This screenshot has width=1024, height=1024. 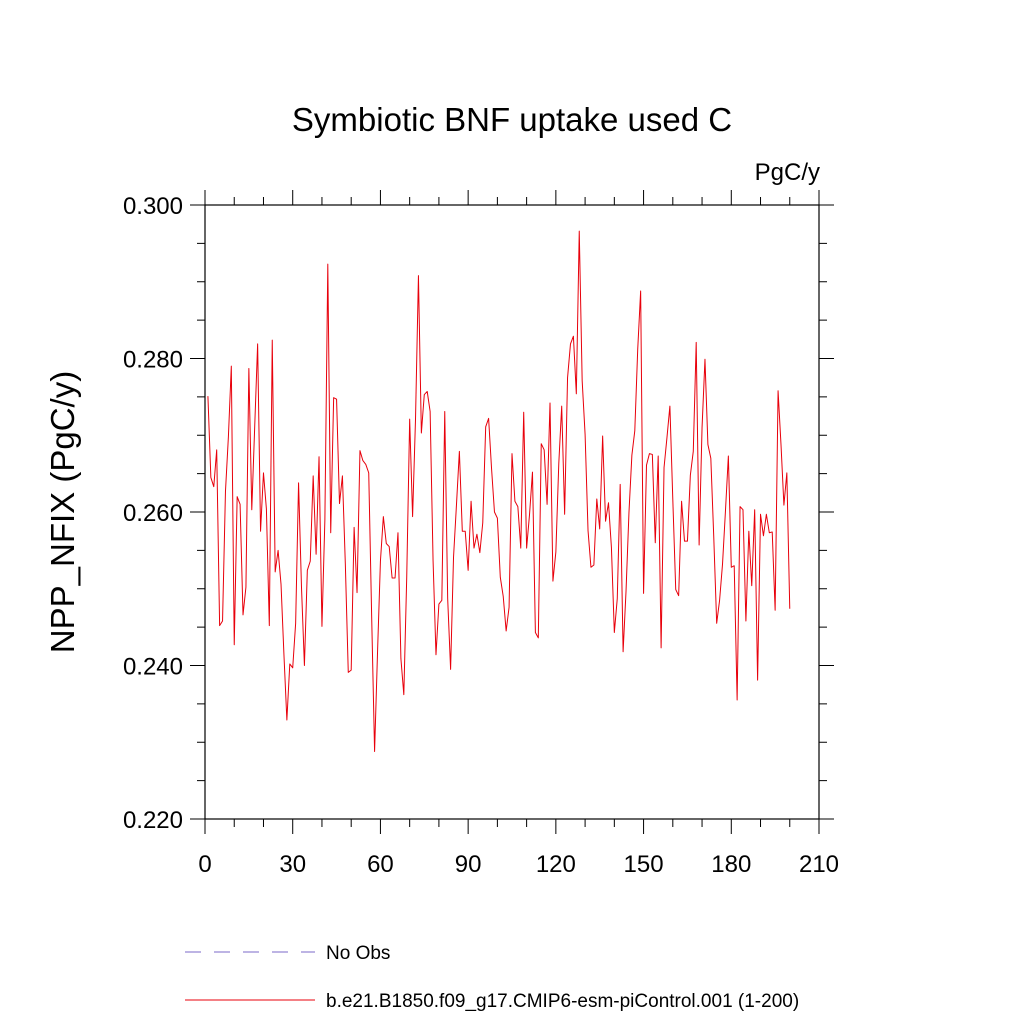 What do you see at coordinates (62, 512) in the screenshot?
I see `y-axis-label: NPP_NFIX (PgC/y)` at bounding box center [62, 512].